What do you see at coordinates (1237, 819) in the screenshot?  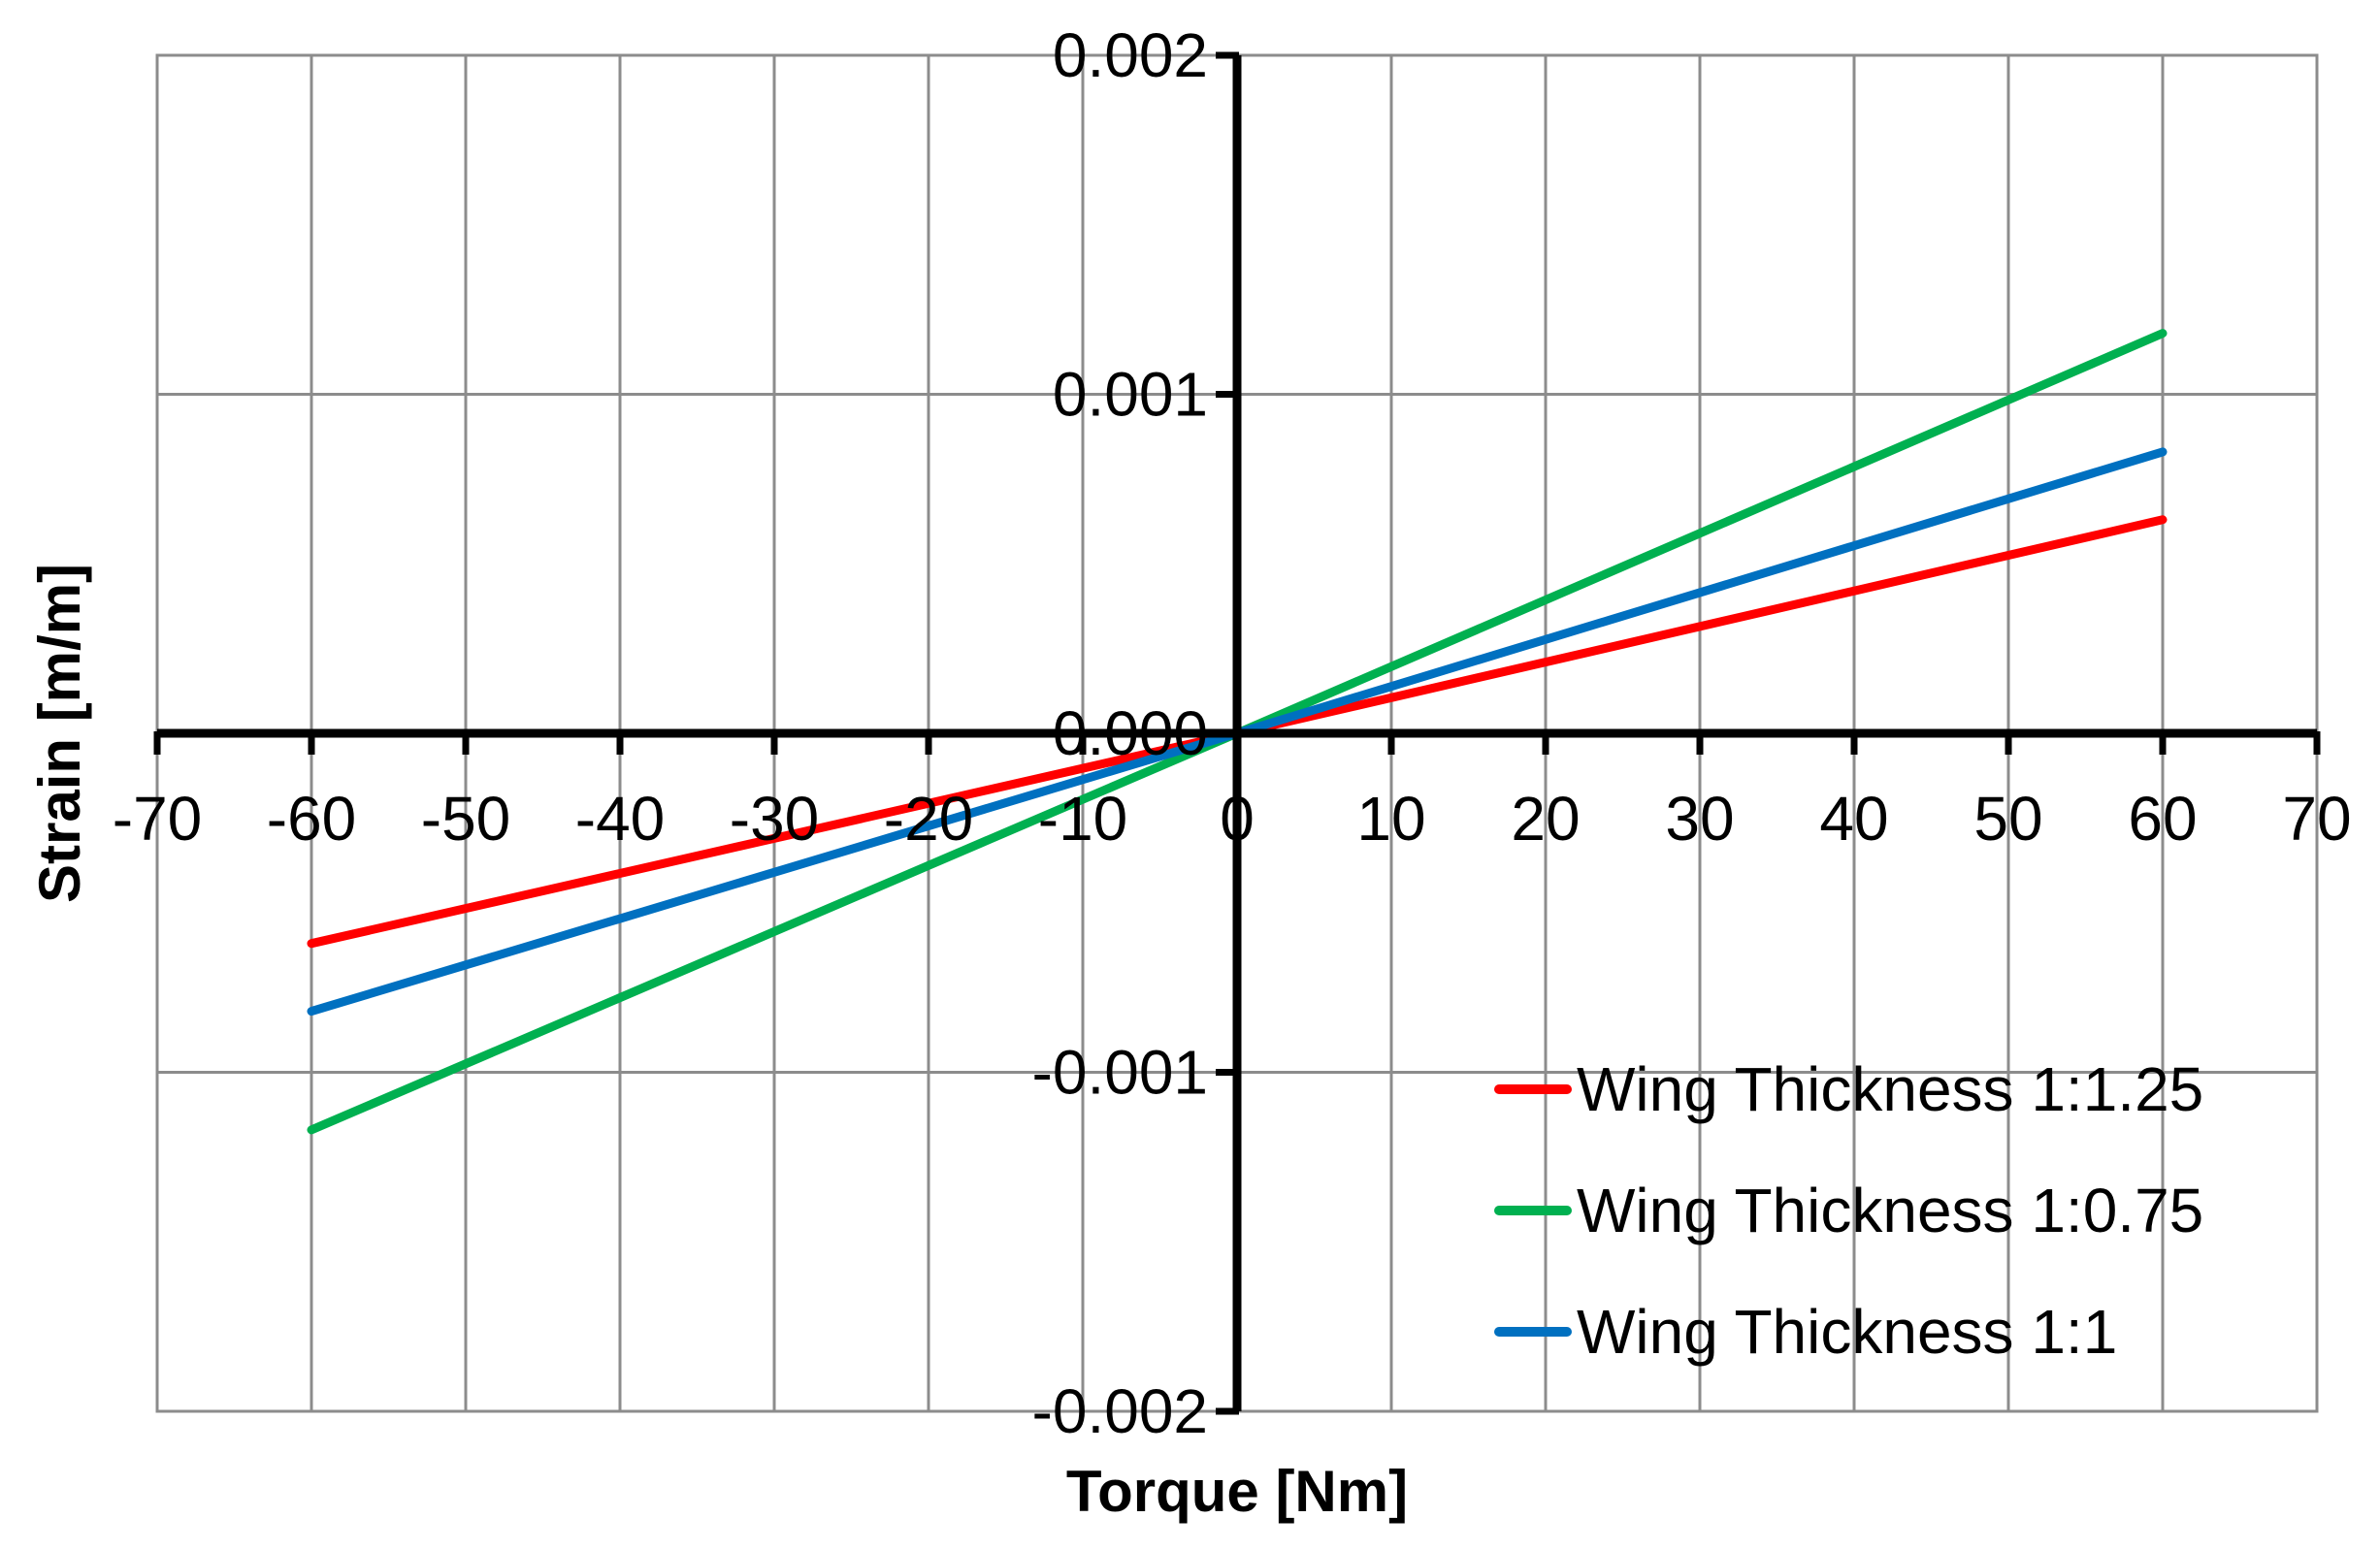 I see `x-tick-label: 0` at bounding box center [1237, 819].